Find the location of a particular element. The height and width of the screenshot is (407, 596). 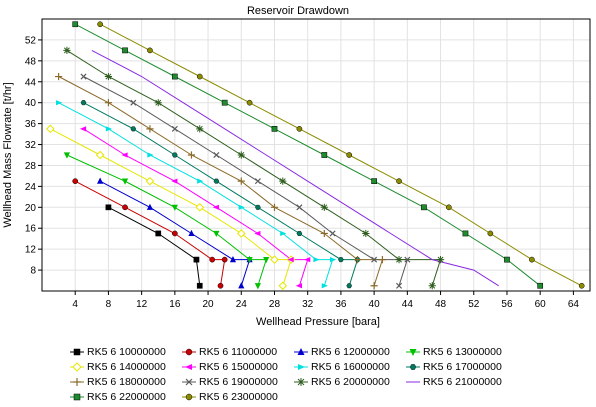

legend-item: RK5 6 14000000 is located at coordinates (126, 366).